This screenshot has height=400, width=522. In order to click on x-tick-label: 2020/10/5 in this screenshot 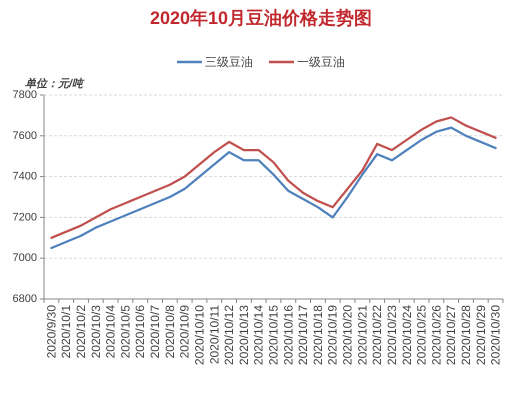, I will do `click(125, 331)`.